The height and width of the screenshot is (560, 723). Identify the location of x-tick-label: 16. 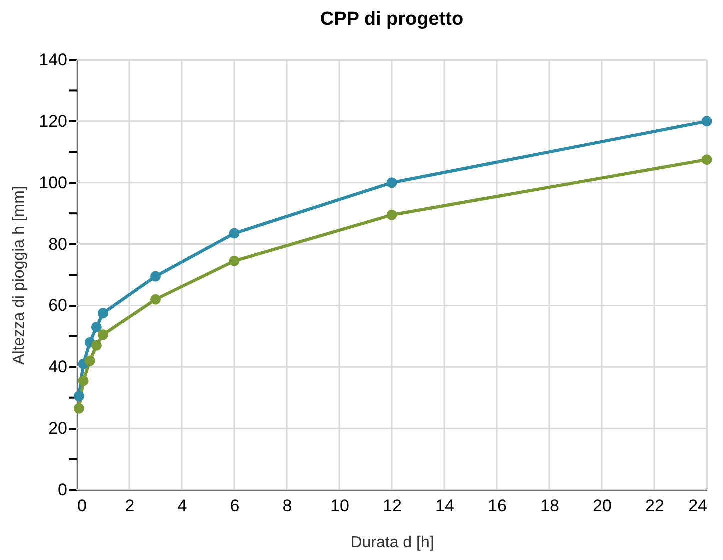
(497, 506).